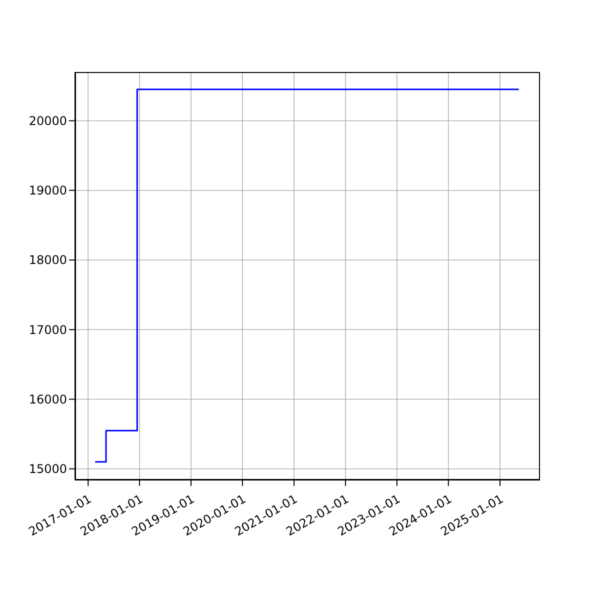 The image size is (600, 600). Describe the element at coordinates (47, 260) in the screenshot. I see `y-tick-label: 18000` at that location.